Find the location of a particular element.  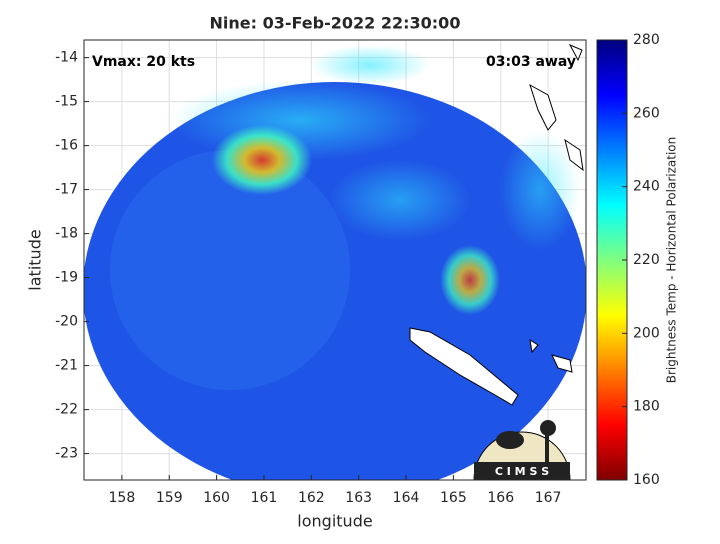

y-tick-label: -19 is located at coordinates (66, 278).